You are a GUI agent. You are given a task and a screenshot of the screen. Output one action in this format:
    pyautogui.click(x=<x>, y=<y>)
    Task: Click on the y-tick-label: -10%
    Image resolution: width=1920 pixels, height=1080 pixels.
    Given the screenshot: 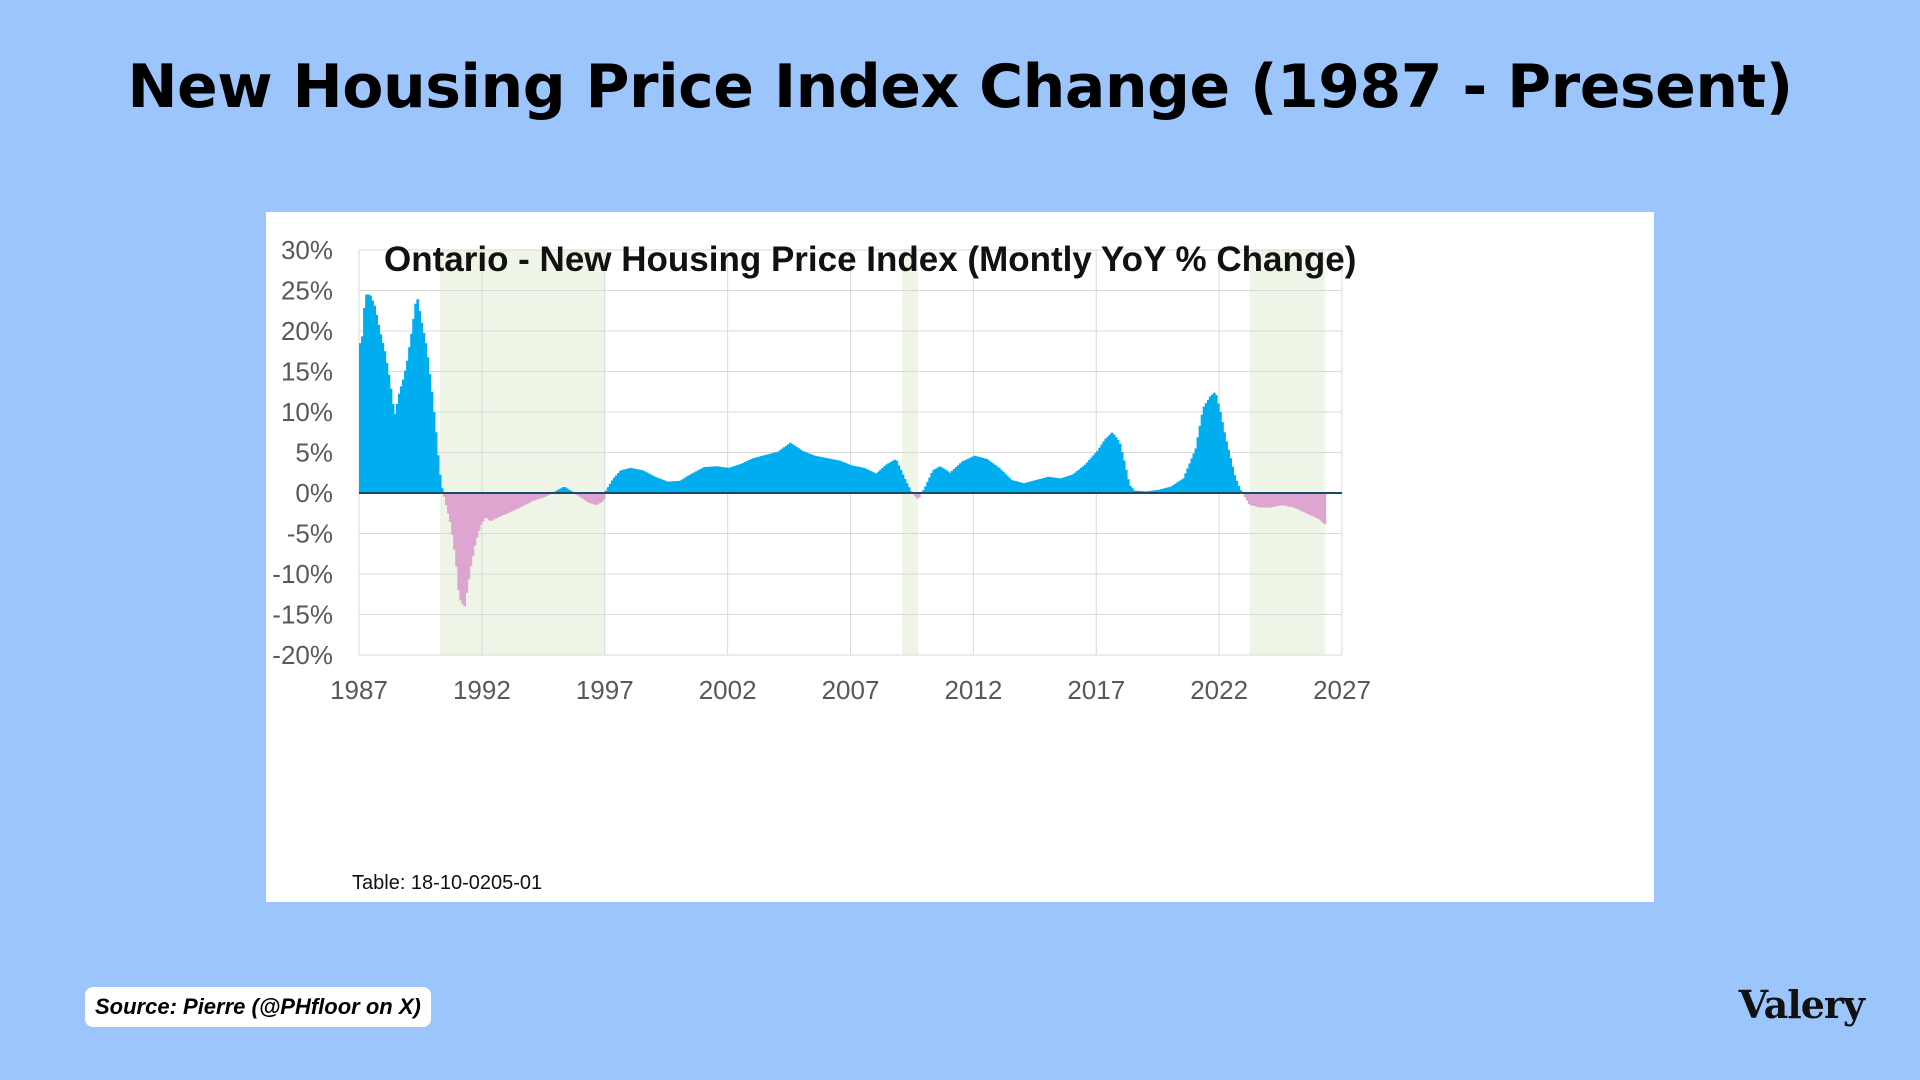 What is the action you would take?
    pyautogui.click(x=302, y=574)
    